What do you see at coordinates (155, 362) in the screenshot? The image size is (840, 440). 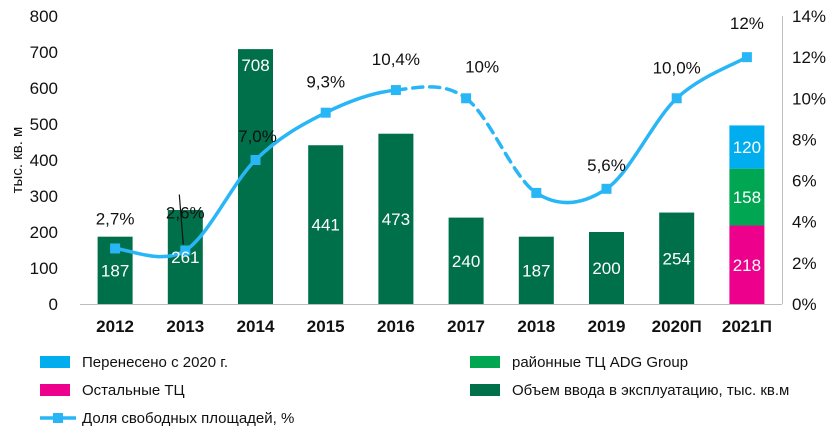 I see `legend-label-transferred: Перенесено с 2020 г.` at bounding box center [155, 362].